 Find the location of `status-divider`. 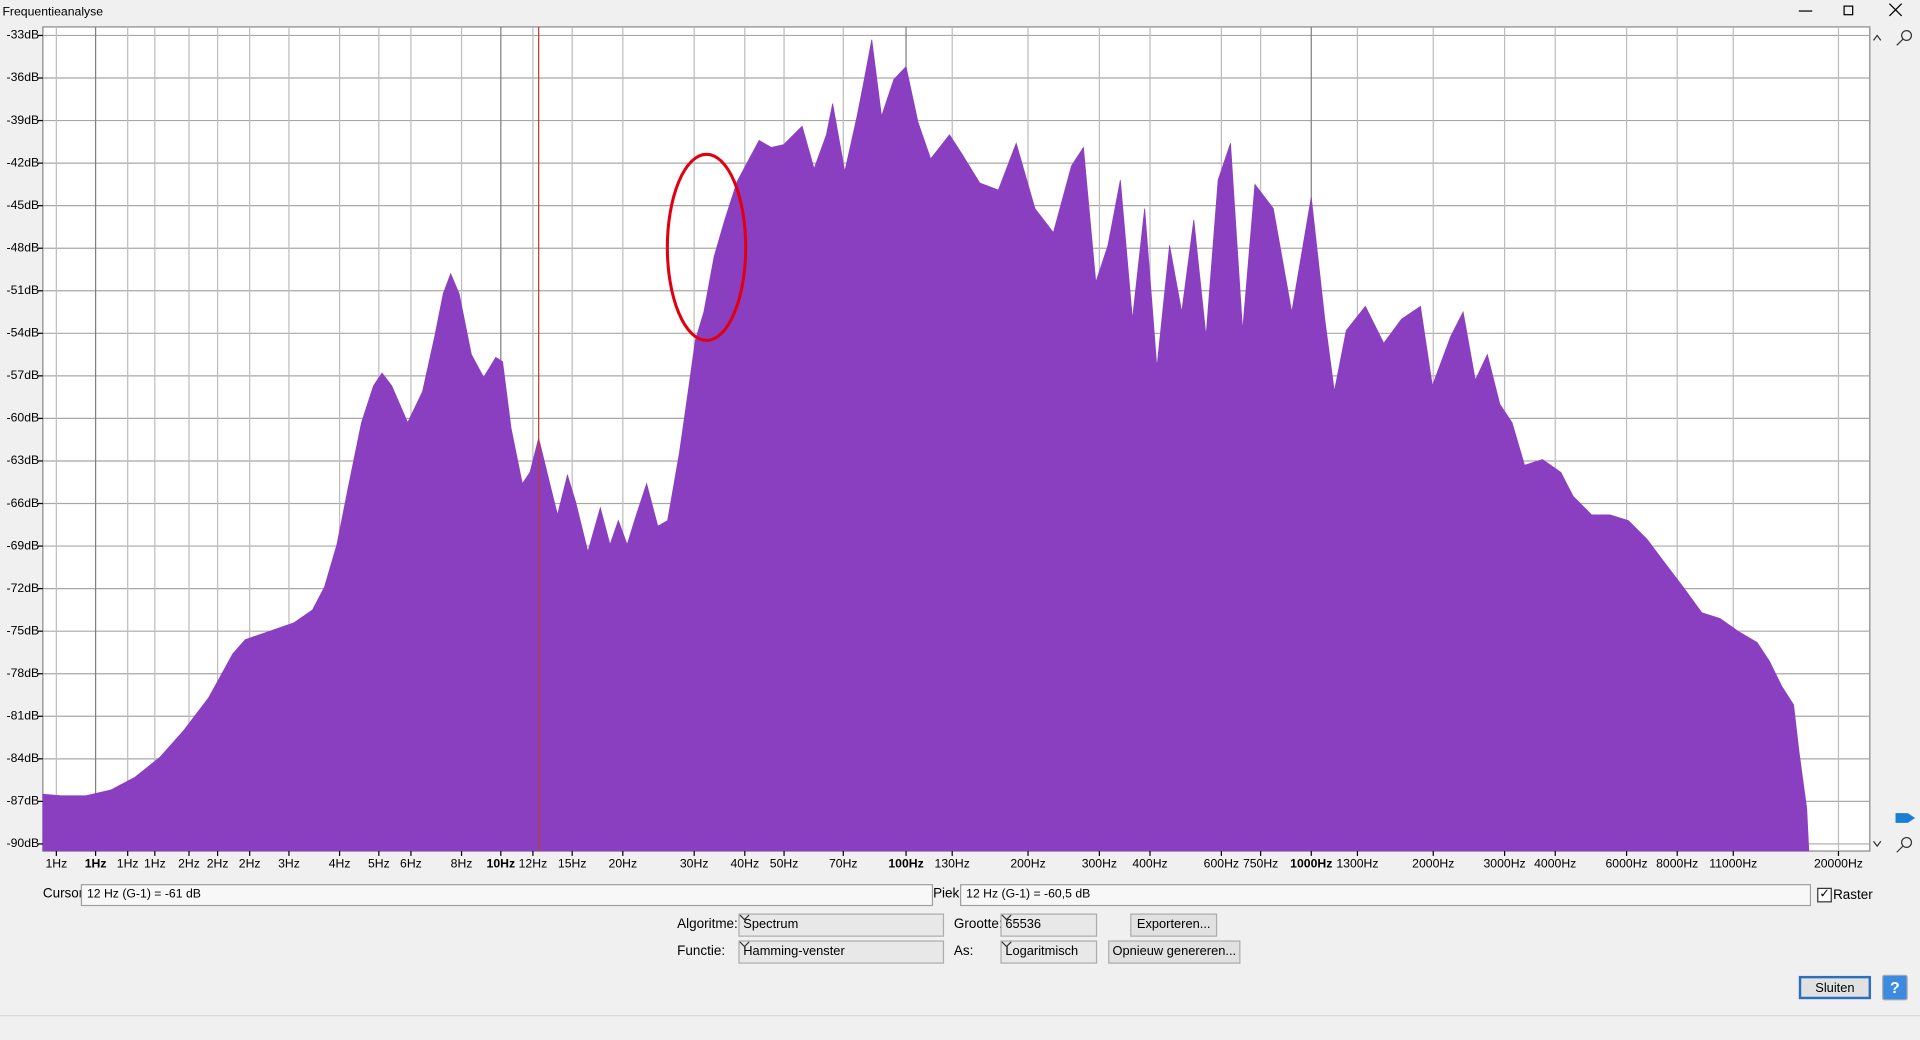

status-divider is located at coordinates (960, 1016).